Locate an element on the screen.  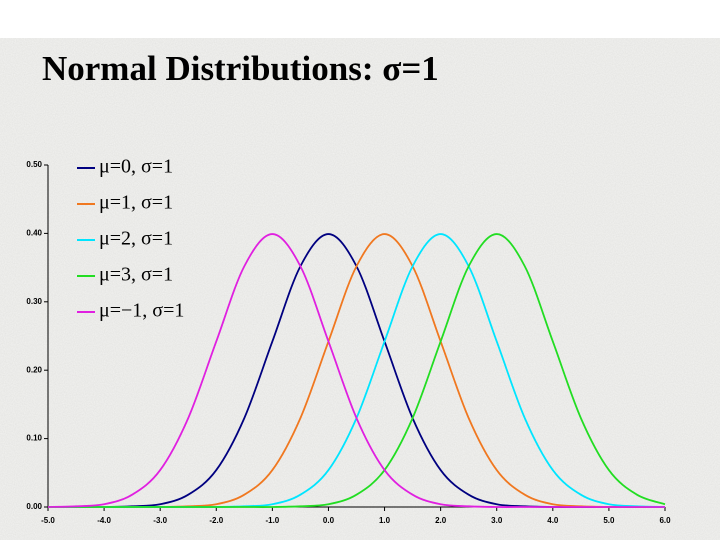
legend-label: μ=2, σ=1 is located at coordinates (136, 239).